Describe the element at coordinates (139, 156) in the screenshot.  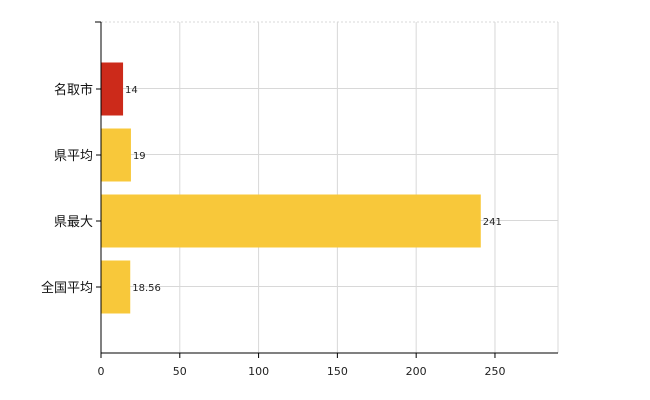
I see `data-label-2: 19` at that location.